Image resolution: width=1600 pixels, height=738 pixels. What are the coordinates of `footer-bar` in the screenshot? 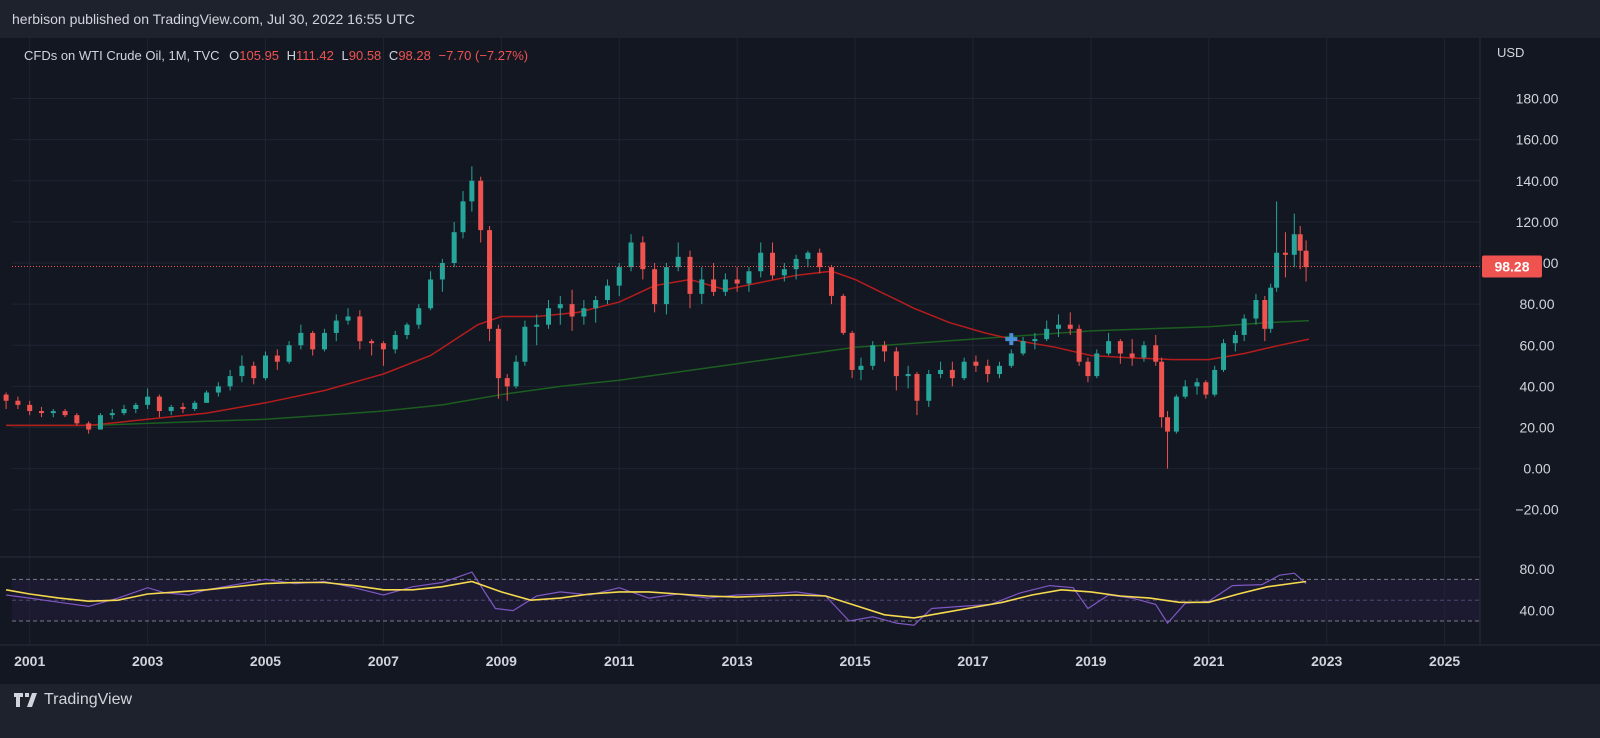 It's located at (800, 711).